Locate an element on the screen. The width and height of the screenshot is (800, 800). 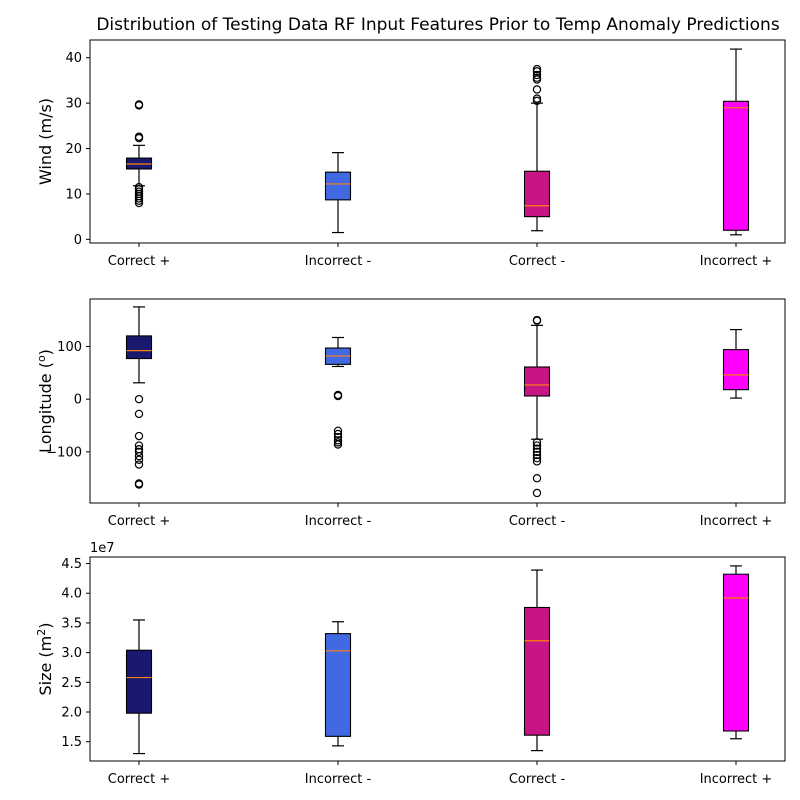
y-tick-label: −100 is located at coordinates (64, 452).